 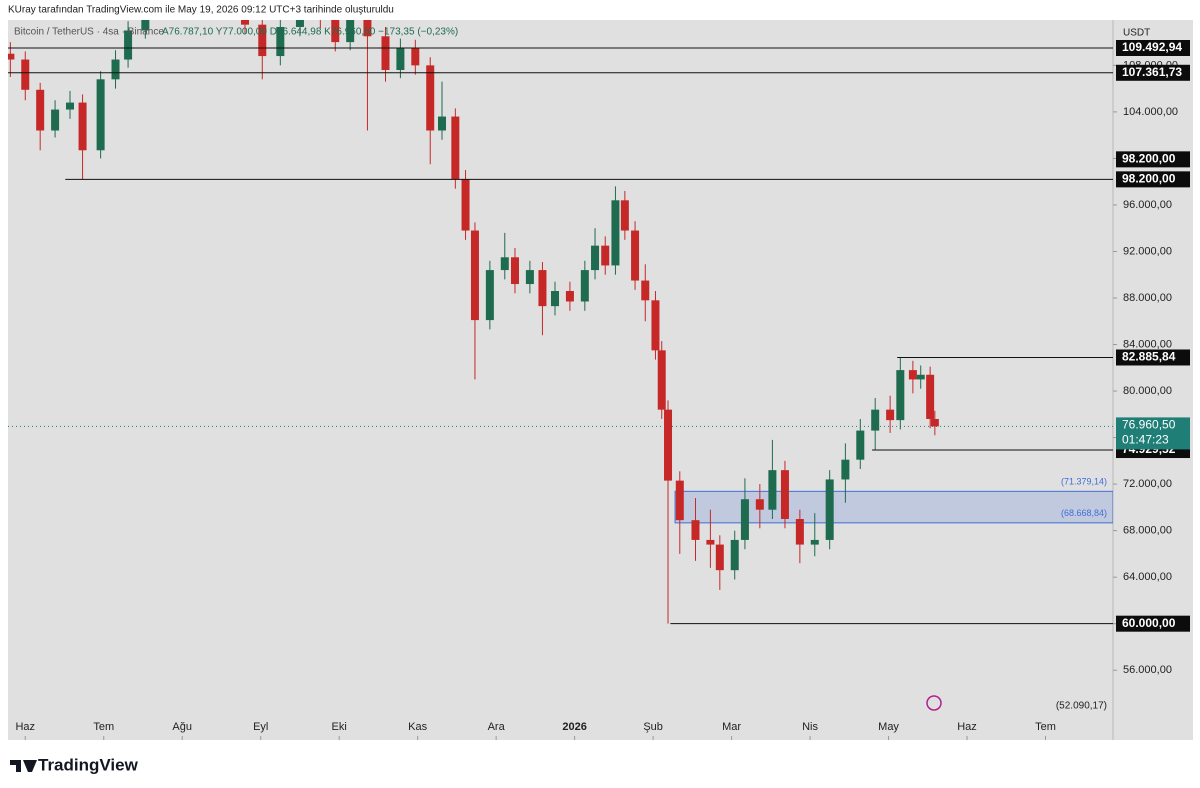 What do you see at coordinates (1149, 357) in the screenshot?
I see `price-label: 82.885,84` at bounding box center [1149, 357].